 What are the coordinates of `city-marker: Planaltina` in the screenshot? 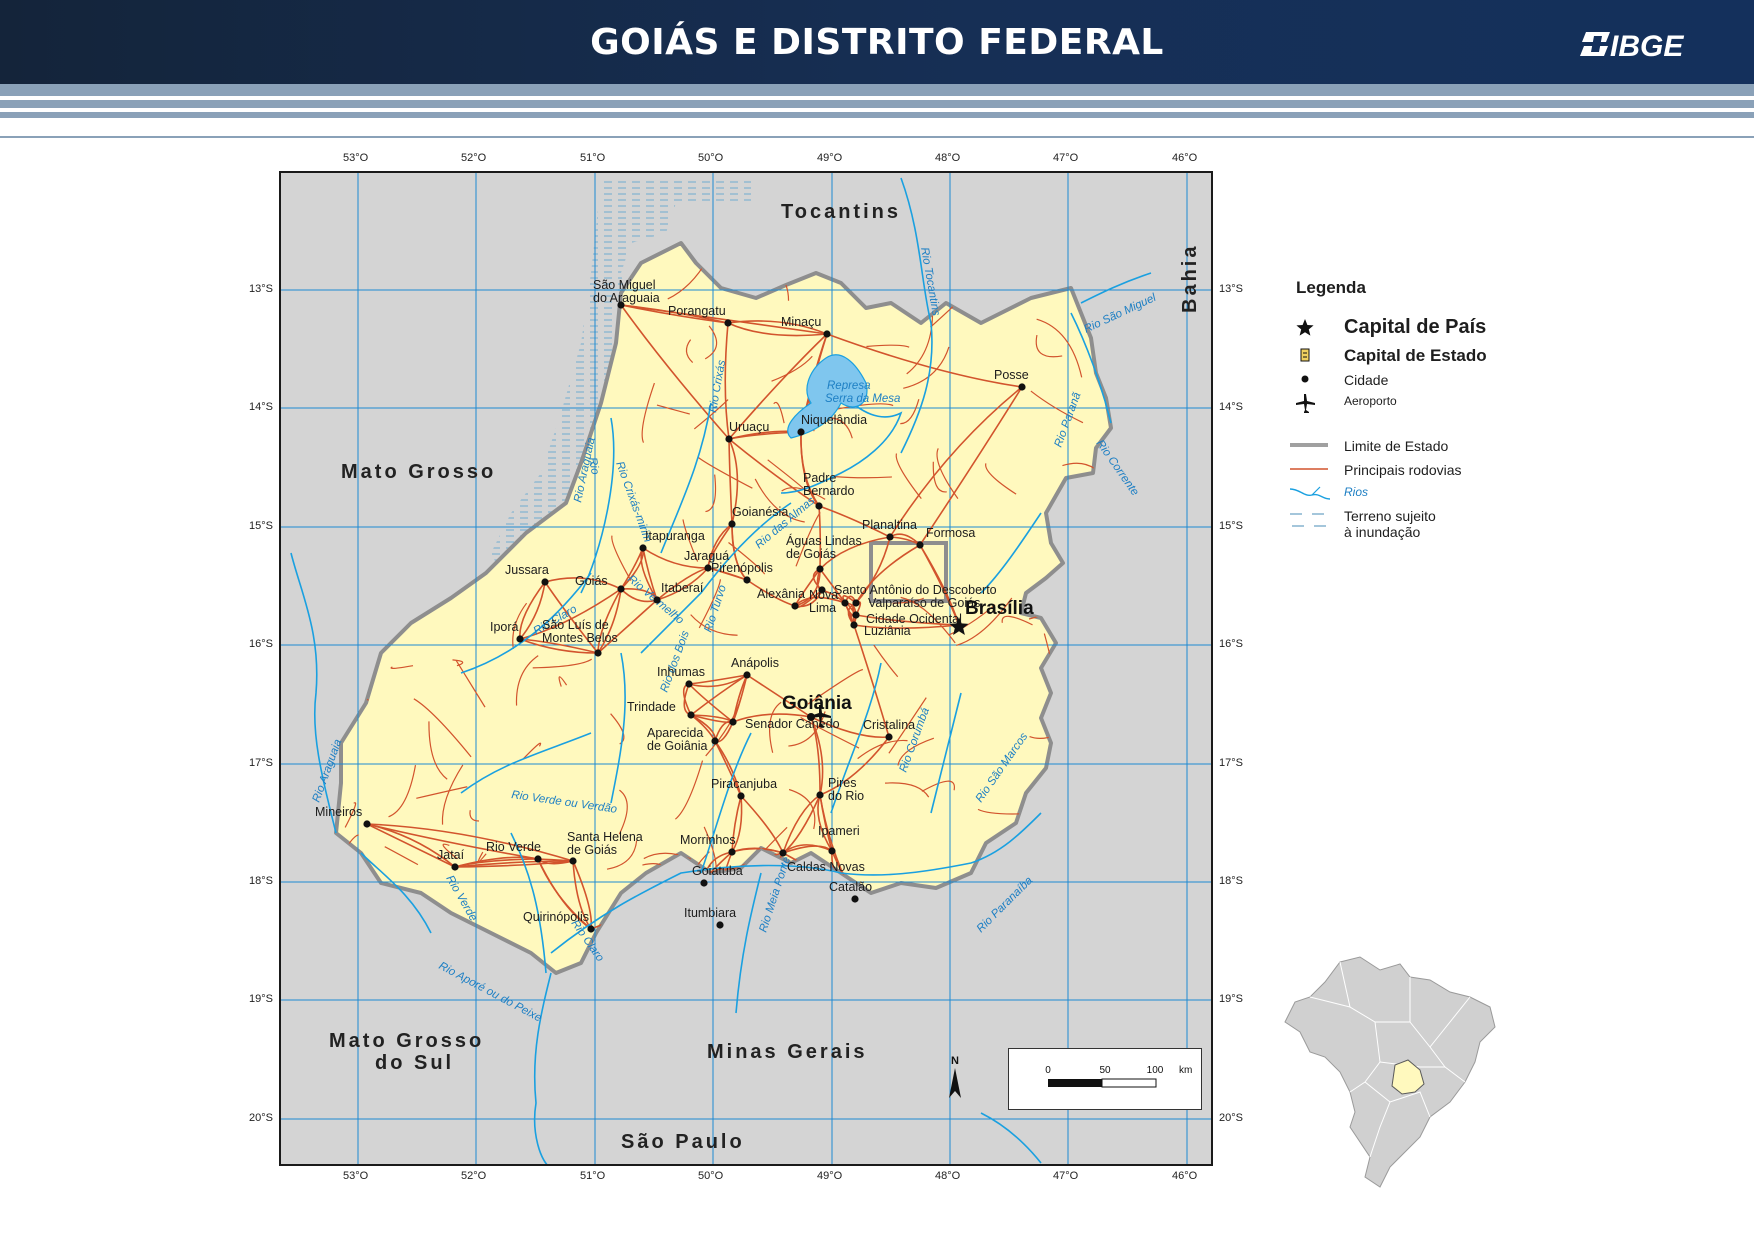 It's located at (889, 529).